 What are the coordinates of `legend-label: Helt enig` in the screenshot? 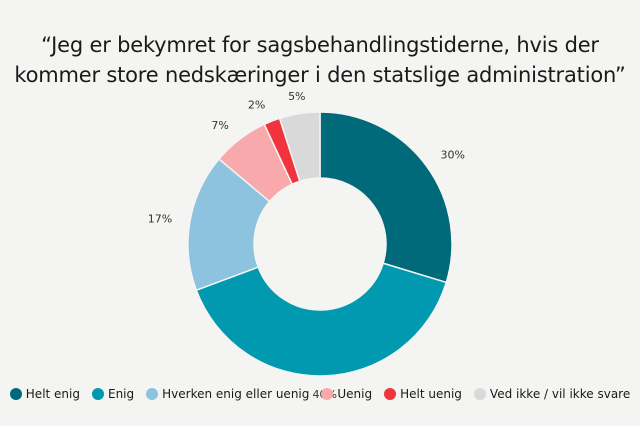 It's located at (52, 394).